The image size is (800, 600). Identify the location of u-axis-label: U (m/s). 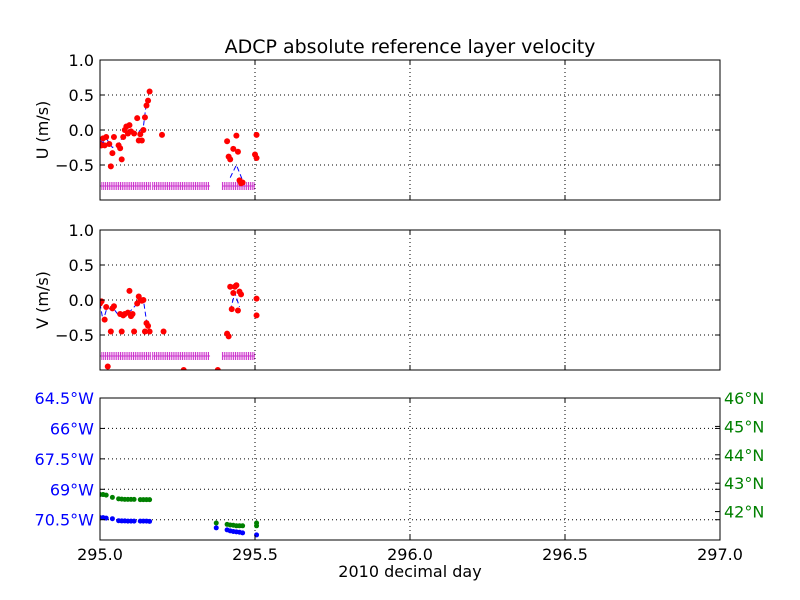
(42, 130).